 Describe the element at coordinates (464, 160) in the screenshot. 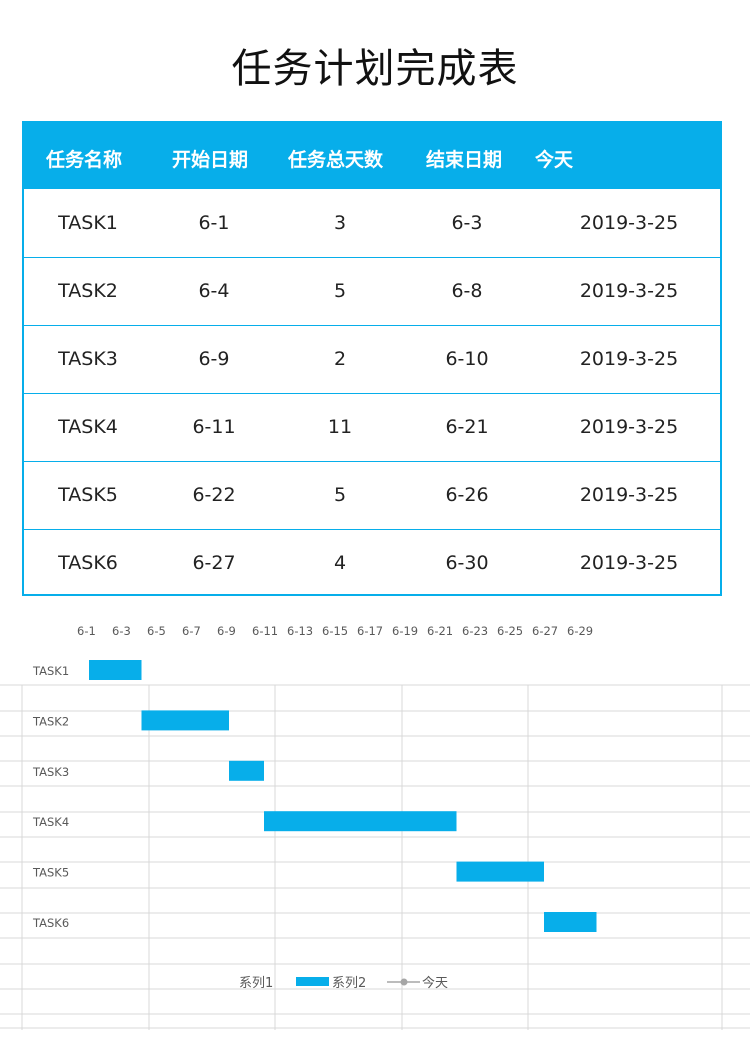

I see `header-end-date: 结束日期` at that location.